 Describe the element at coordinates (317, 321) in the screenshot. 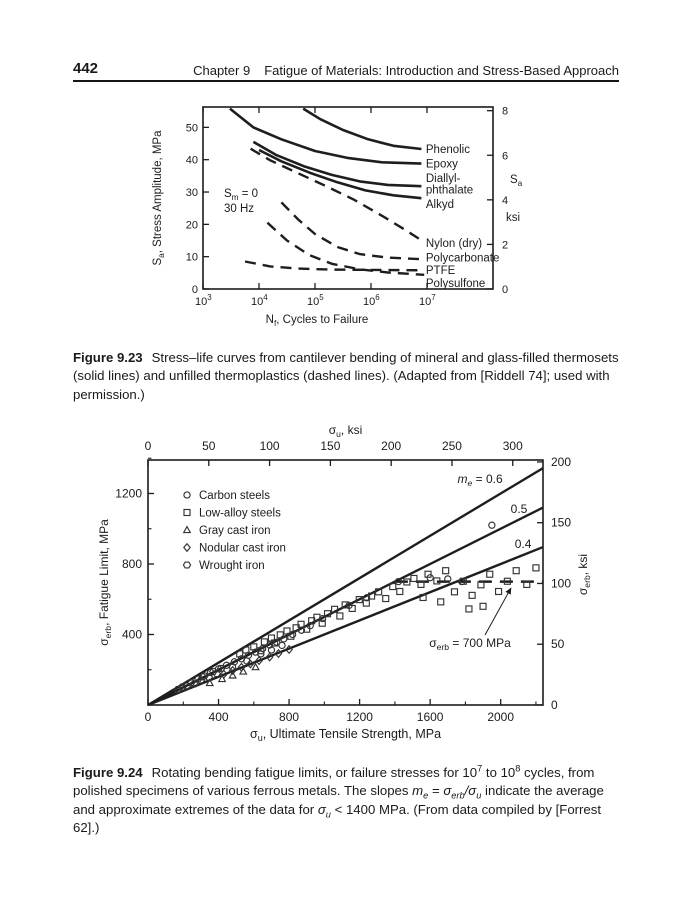

I see `x-axis-title: Nf, Cycles to Failure` at that location.